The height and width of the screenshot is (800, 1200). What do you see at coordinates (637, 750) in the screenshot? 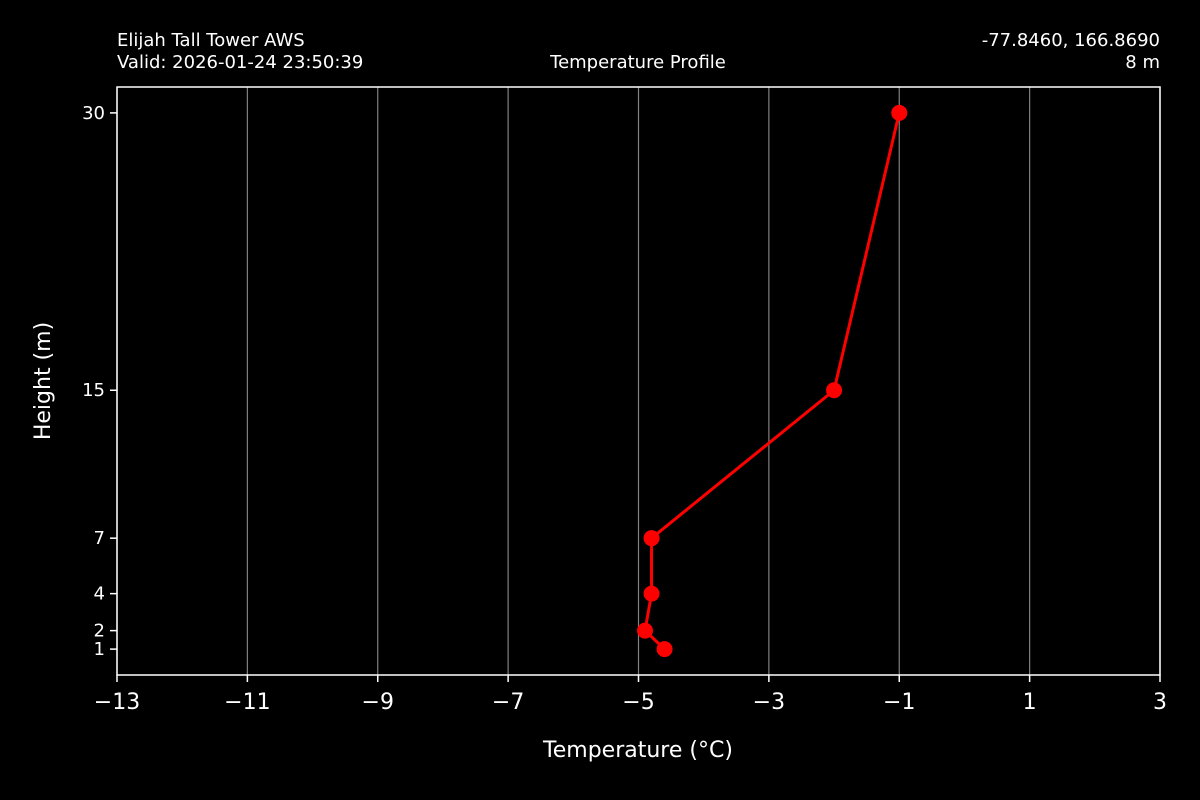
I see `x-axis-label: Temperature (°C)` at bounding box center [637, 750].